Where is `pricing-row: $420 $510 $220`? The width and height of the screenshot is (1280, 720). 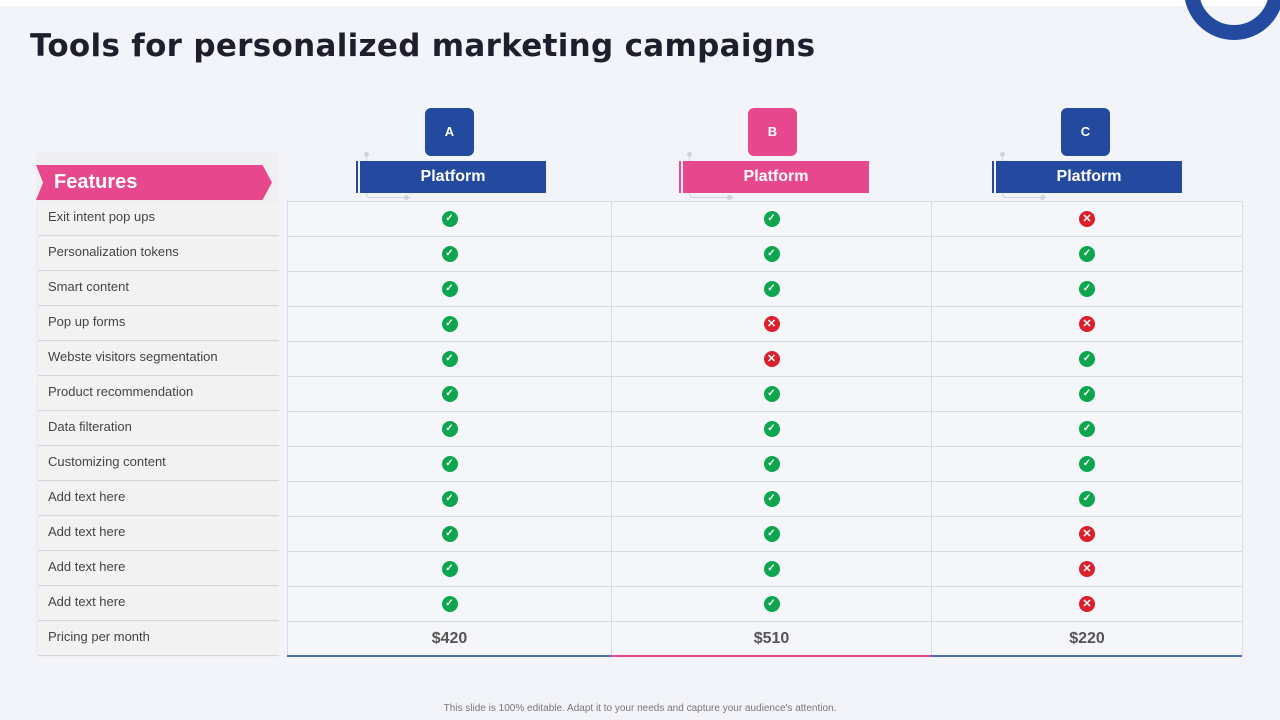
pricing-row: $420 $510 $220 is located at coordinates (765, 639).